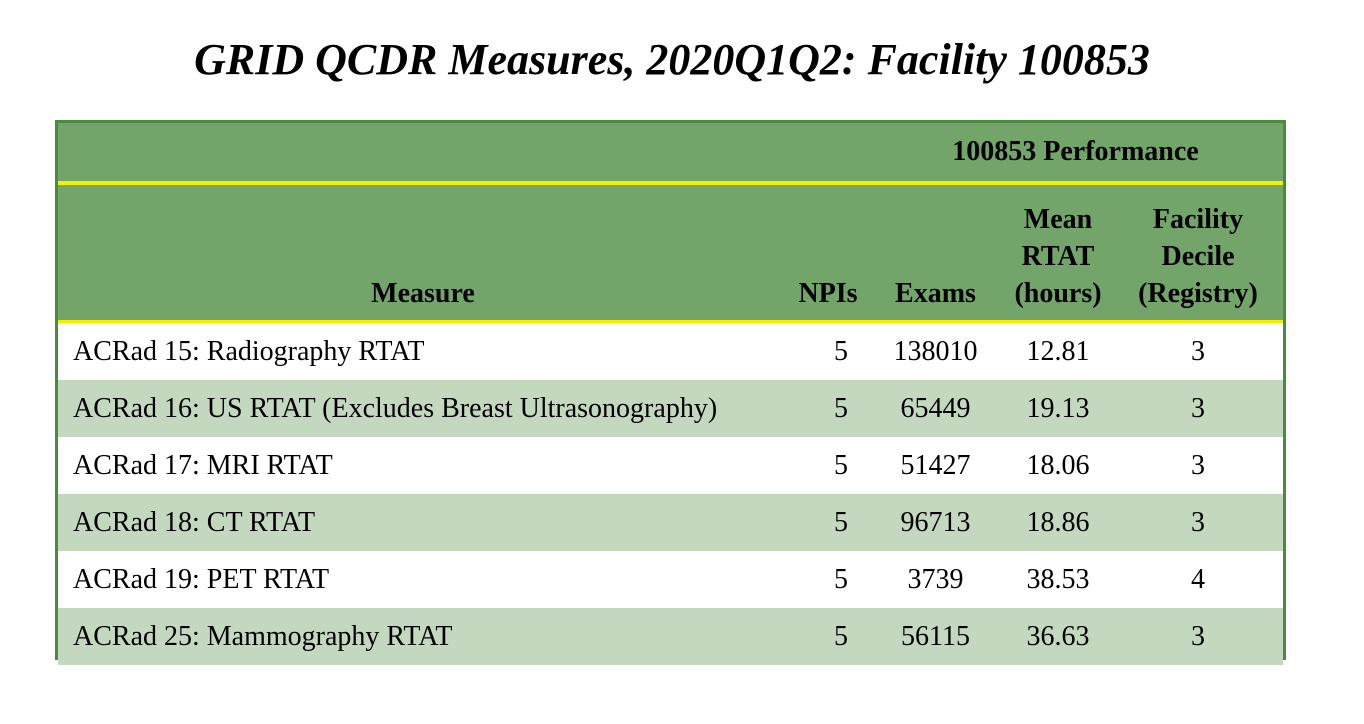  Describe the element at coordinates (1058, 465) in the screenshot. I see `mean-rtat-cell: 18.06` at that location.